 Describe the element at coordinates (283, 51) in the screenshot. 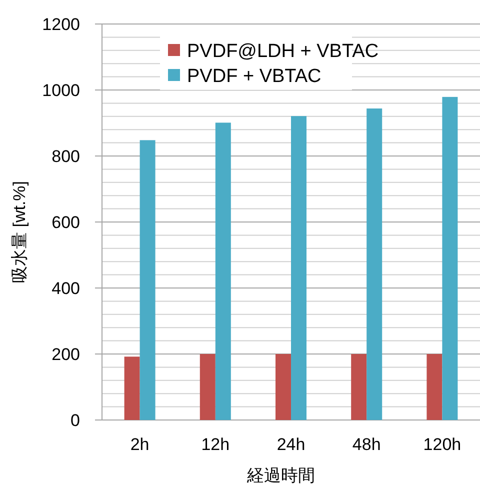

I see `legend-label: PVDF@LDH + VBTAC` at that location.